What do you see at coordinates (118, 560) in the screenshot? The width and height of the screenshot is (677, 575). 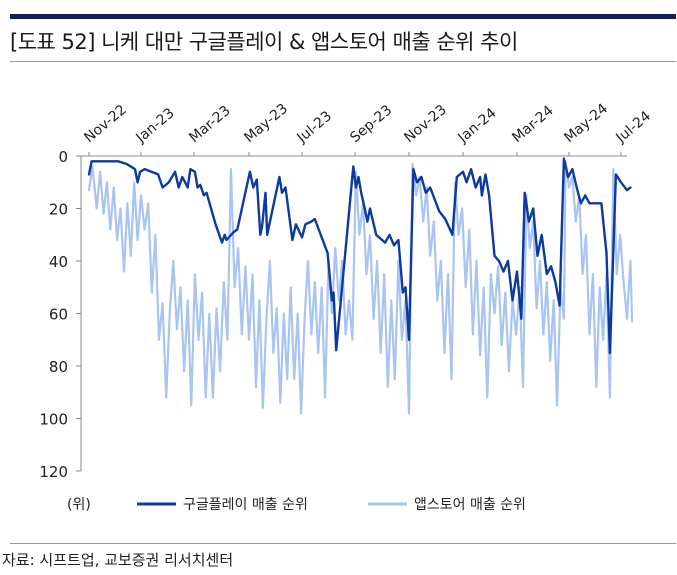 I see `source-note: 자료: 시프트업, 교보증권 리서치센터` at bounding box center [118, 560].